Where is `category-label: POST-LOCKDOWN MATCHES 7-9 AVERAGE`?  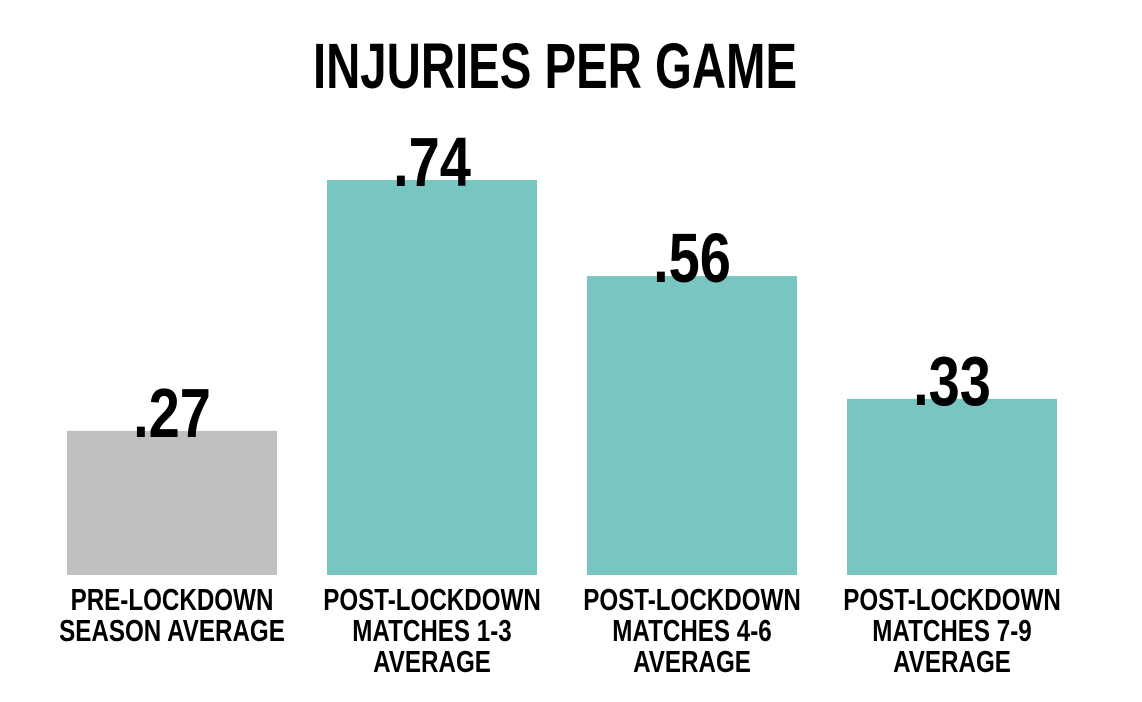
category-label: POST-LOCKDOWN MATCHES 7-9 AVERAGE is located at coordinates (952, 630).